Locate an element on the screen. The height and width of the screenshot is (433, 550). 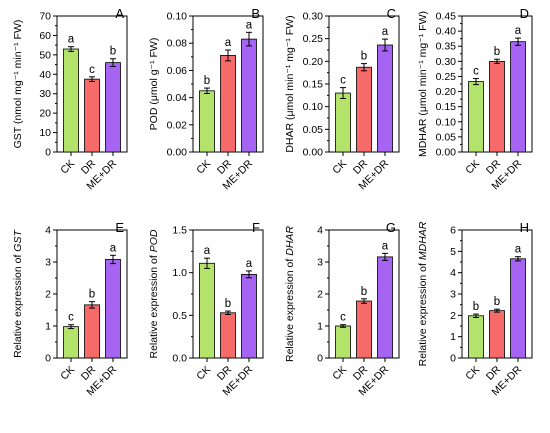
y-tick-label-h: 1 is located at coordinates (453, 337).